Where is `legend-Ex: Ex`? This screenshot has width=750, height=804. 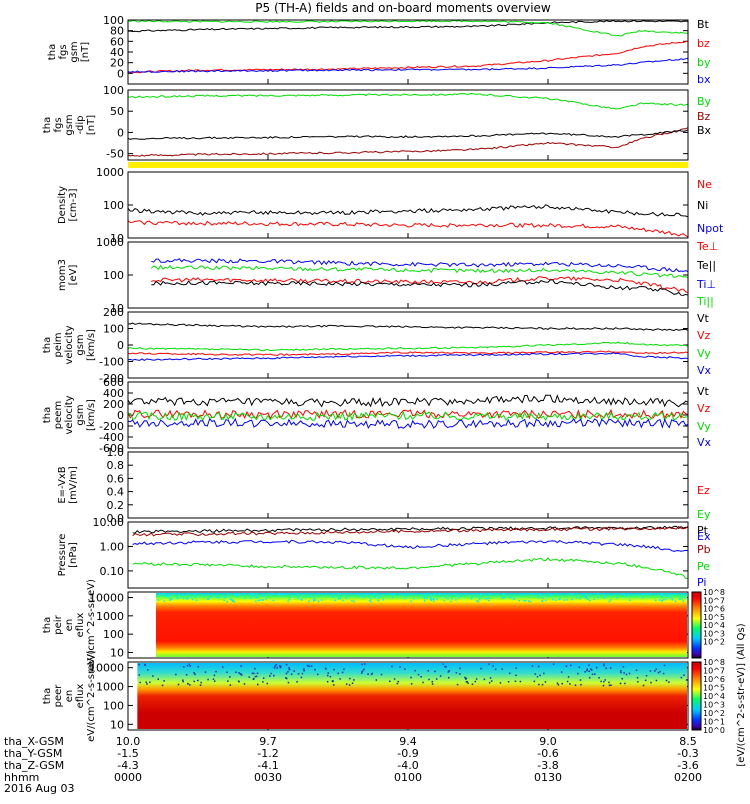 legend-Ex: Ex is located at coordinates (704, 536).